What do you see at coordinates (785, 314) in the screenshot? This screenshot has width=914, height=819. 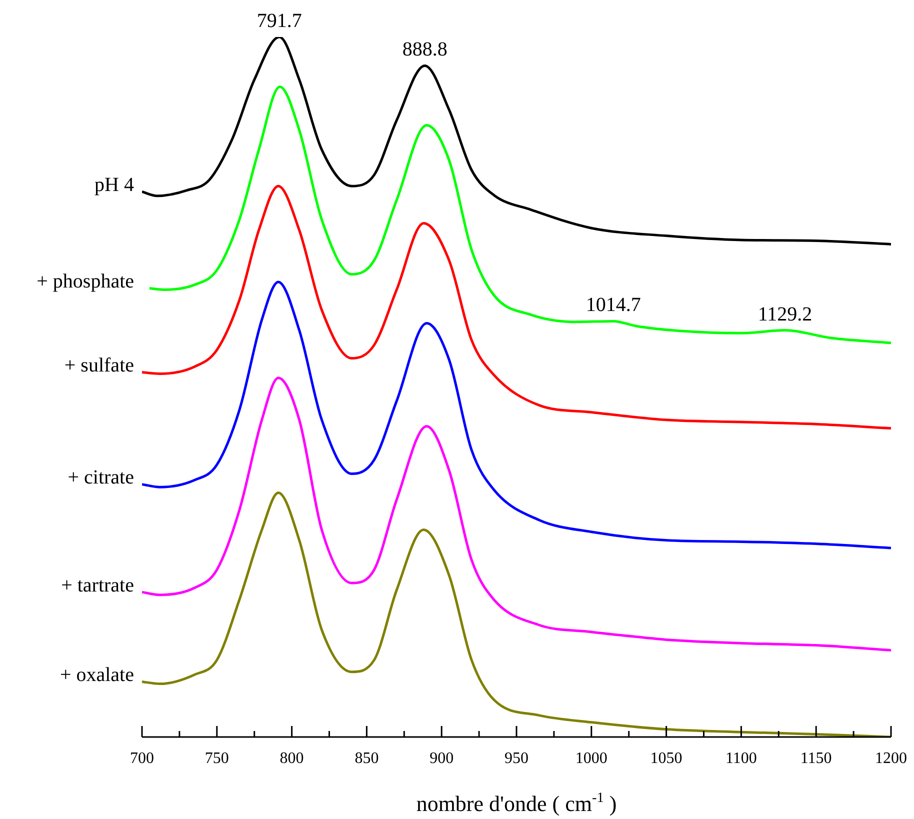 I see `annotation: 1129.2` at bounding box center [785, 314].